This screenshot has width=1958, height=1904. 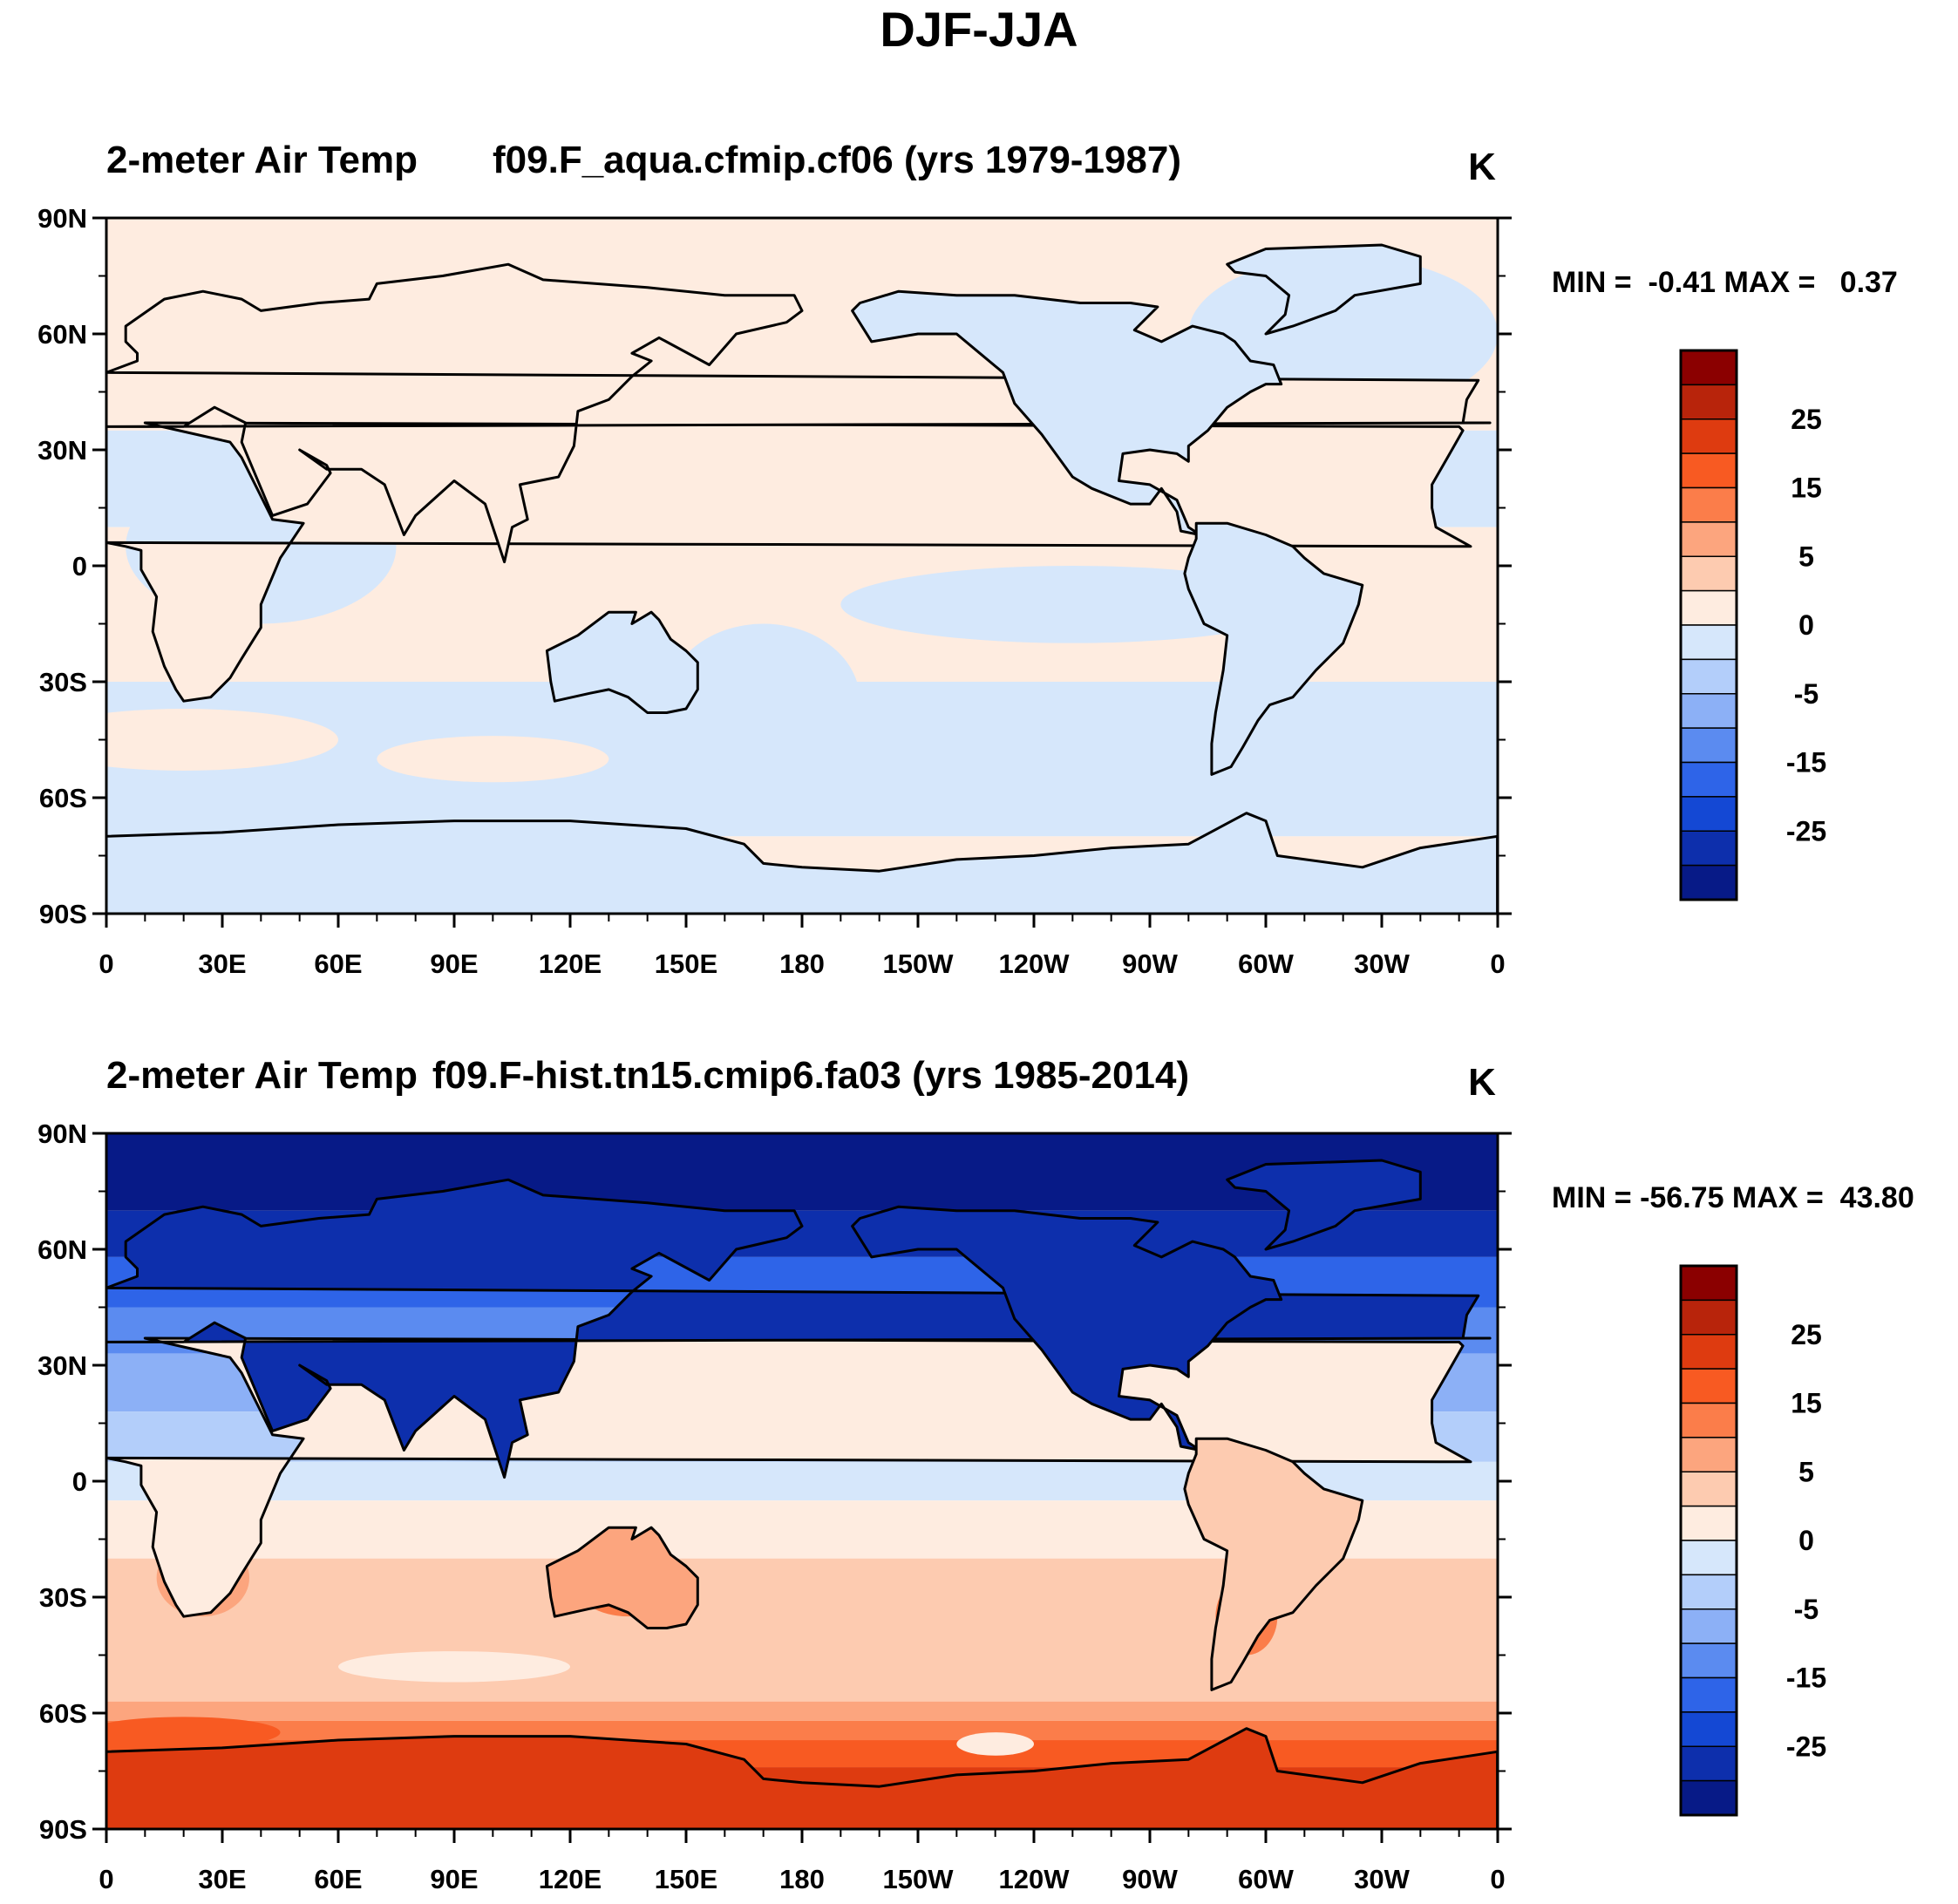 I want to click on lon-label: 180, so click(x=802, y=964).